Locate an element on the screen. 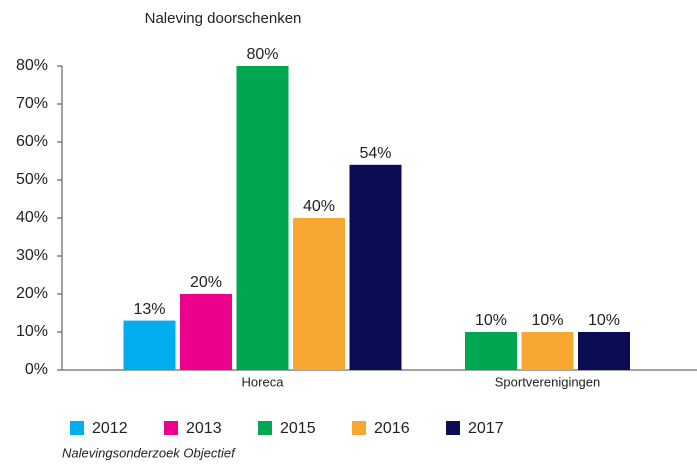 This screenshot has width=697, height=465. value-label: 20% is located at coordinates (206, 282).